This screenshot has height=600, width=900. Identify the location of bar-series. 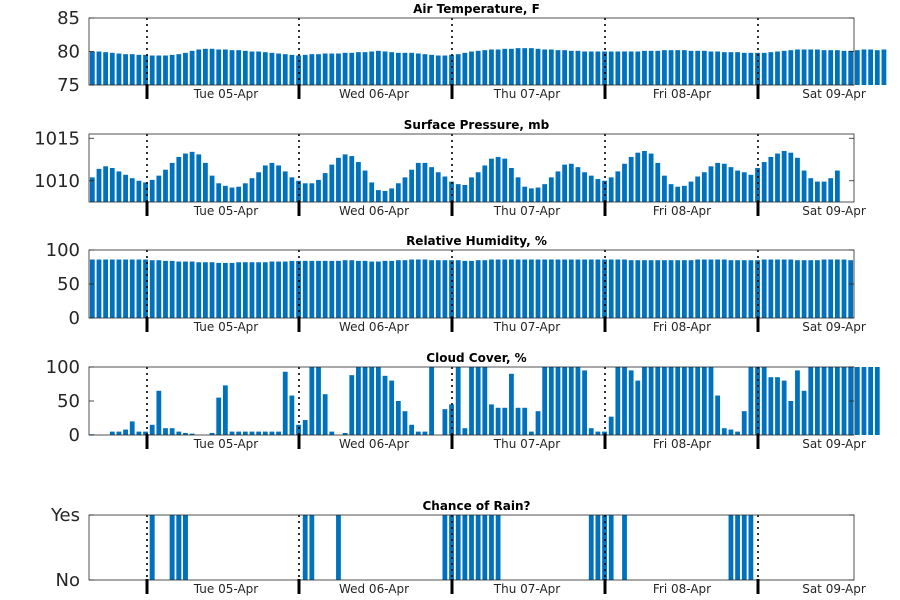
(471, 288).